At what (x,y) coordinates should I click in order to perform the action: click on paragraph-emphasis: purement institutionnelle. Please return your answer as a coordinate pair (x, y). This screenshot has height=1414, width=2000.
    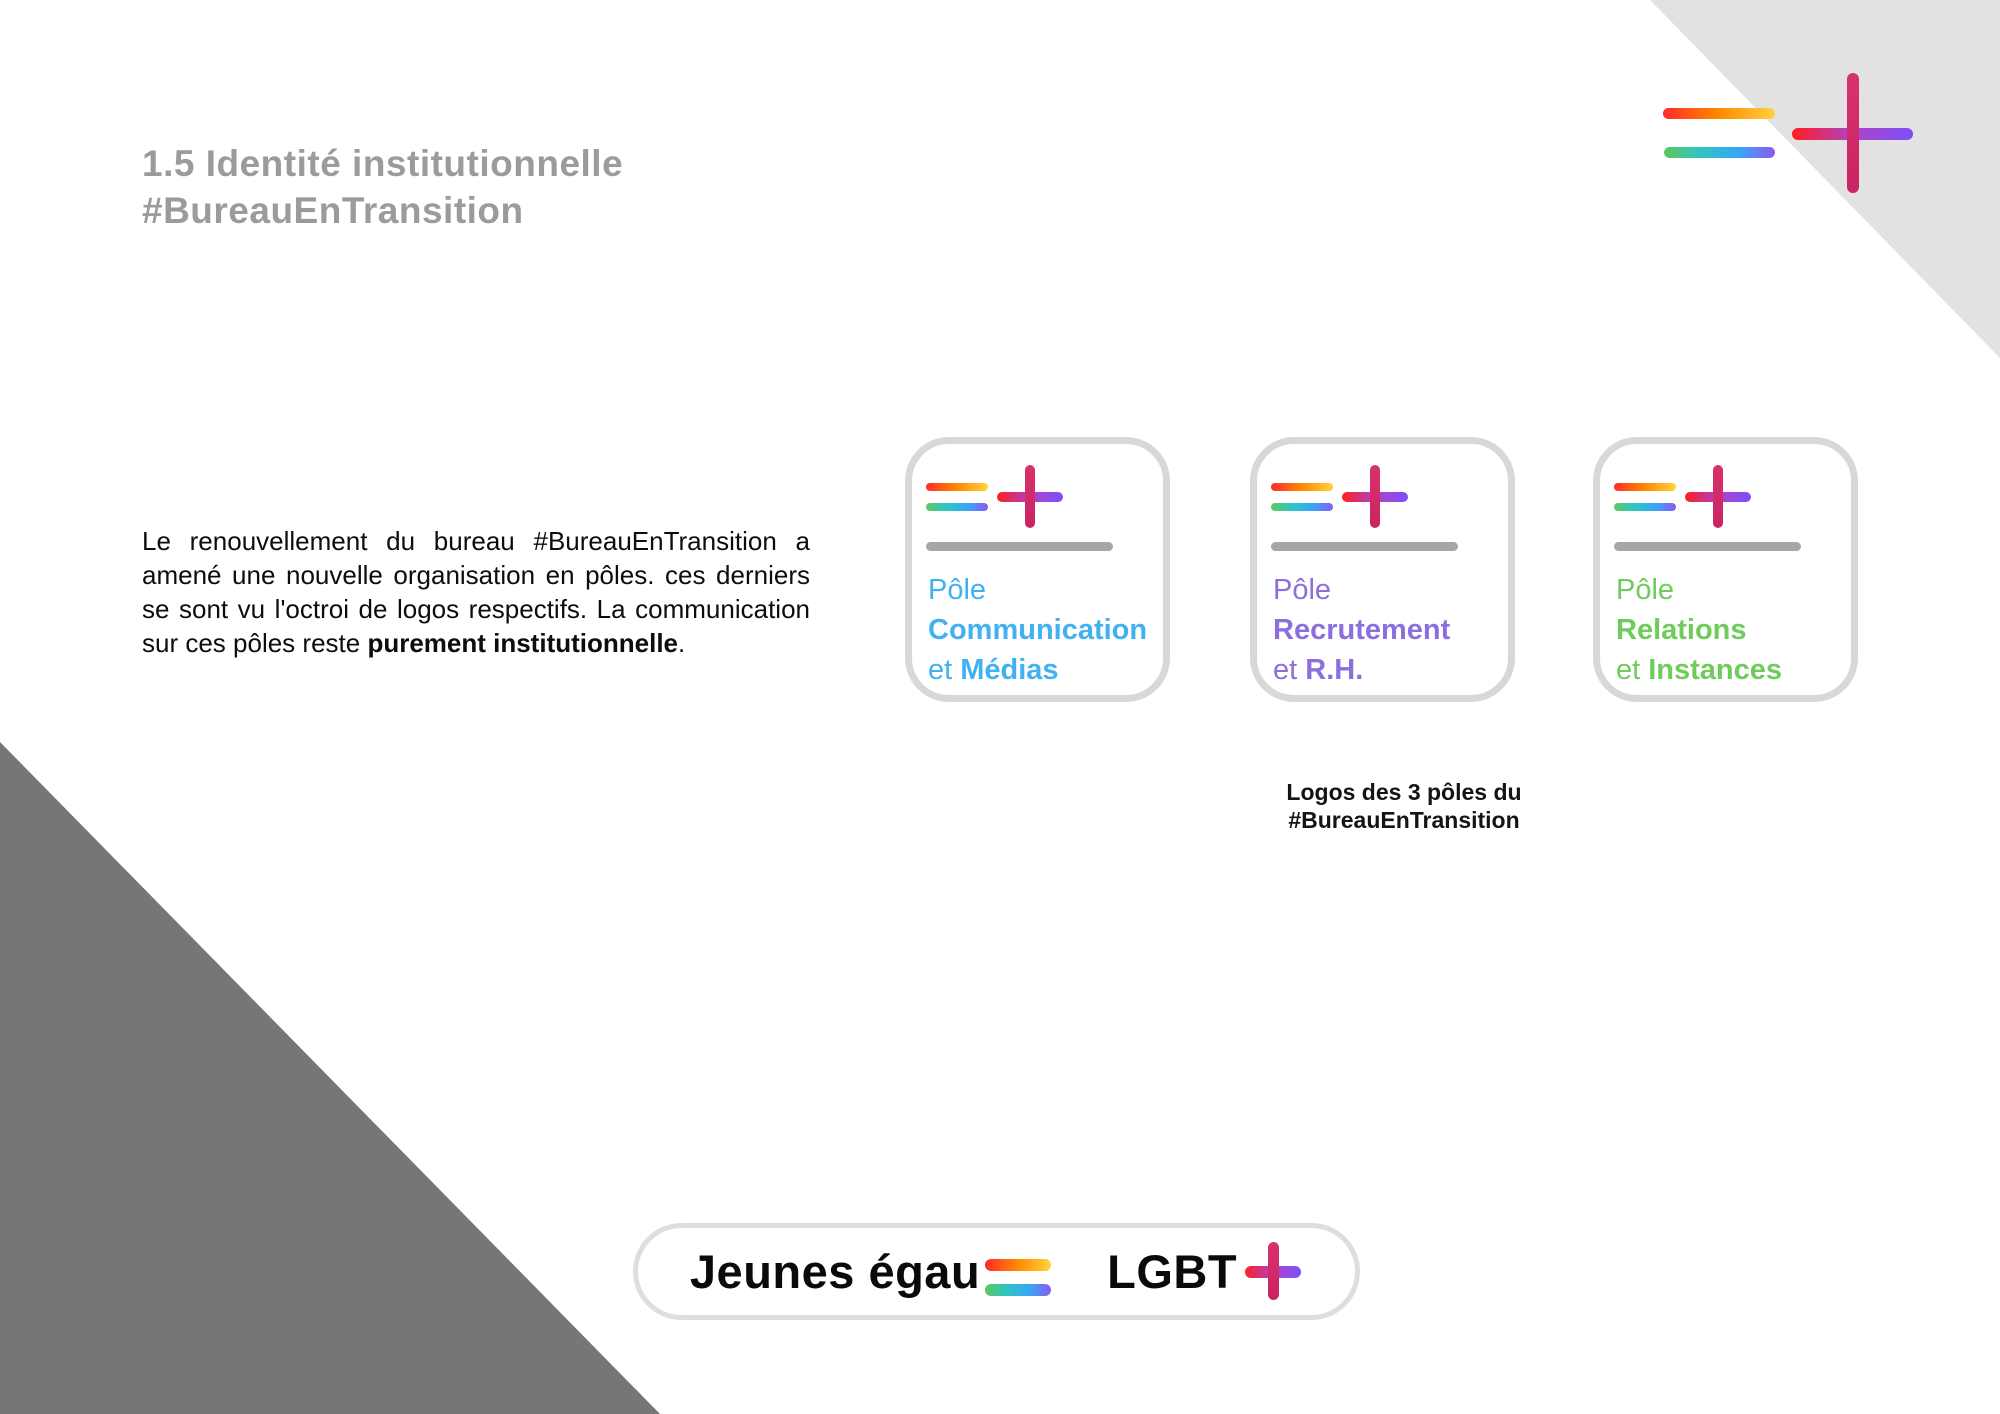
    Looking at the image, I should click on (523, 643).